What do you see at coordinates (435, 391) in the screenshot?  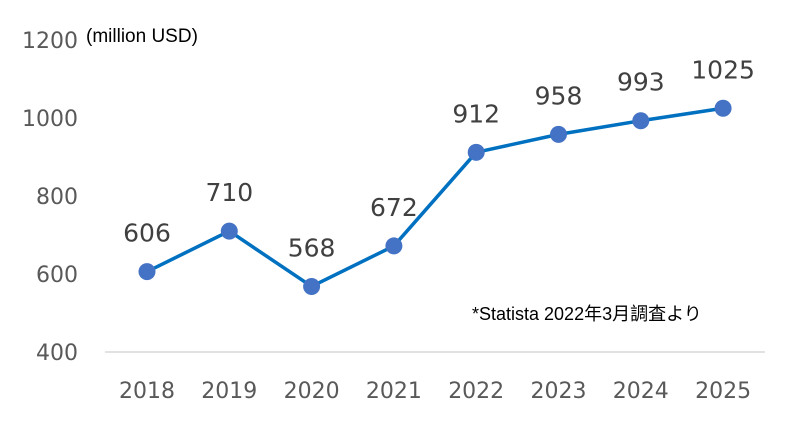 I see `x-axis: 2018 2019 2020 2021 2022 2023 2024 2025` at bounding box center [435, 391].